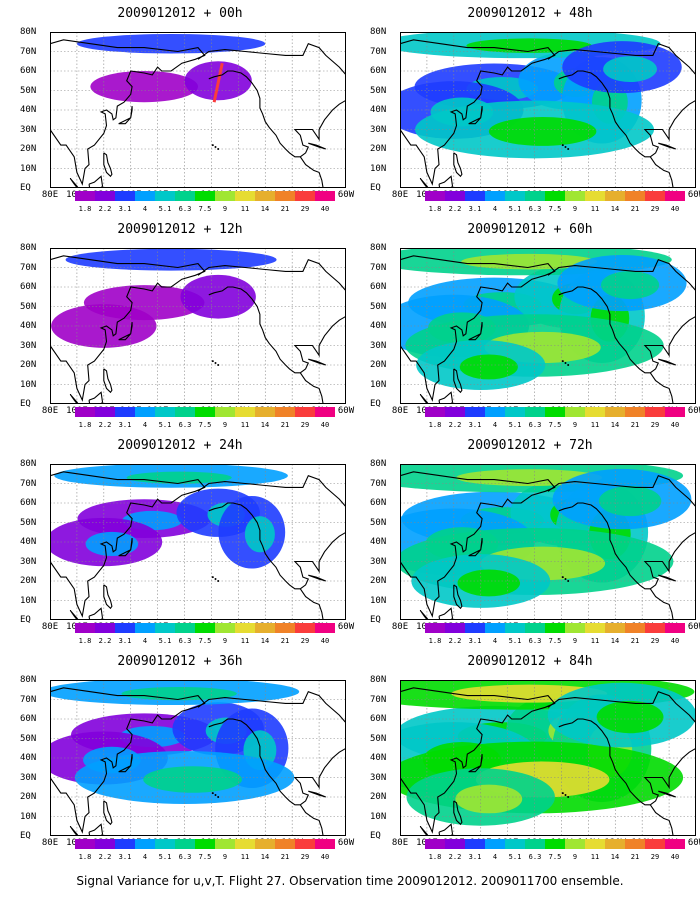  Describe the element at coordinates (50, 627) in the screenshot. I see `lon-label: 80E` at that location.